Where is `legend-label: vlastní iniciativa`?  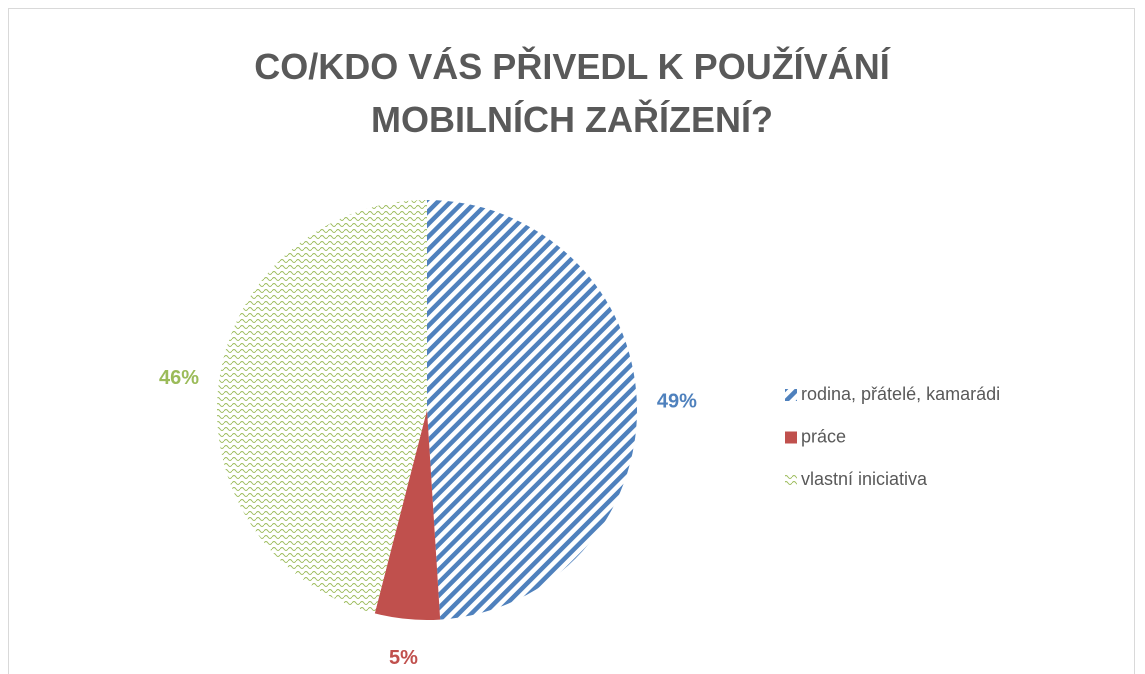
legend-label: vlastní iniciativa is located at coordinates (864, 479).